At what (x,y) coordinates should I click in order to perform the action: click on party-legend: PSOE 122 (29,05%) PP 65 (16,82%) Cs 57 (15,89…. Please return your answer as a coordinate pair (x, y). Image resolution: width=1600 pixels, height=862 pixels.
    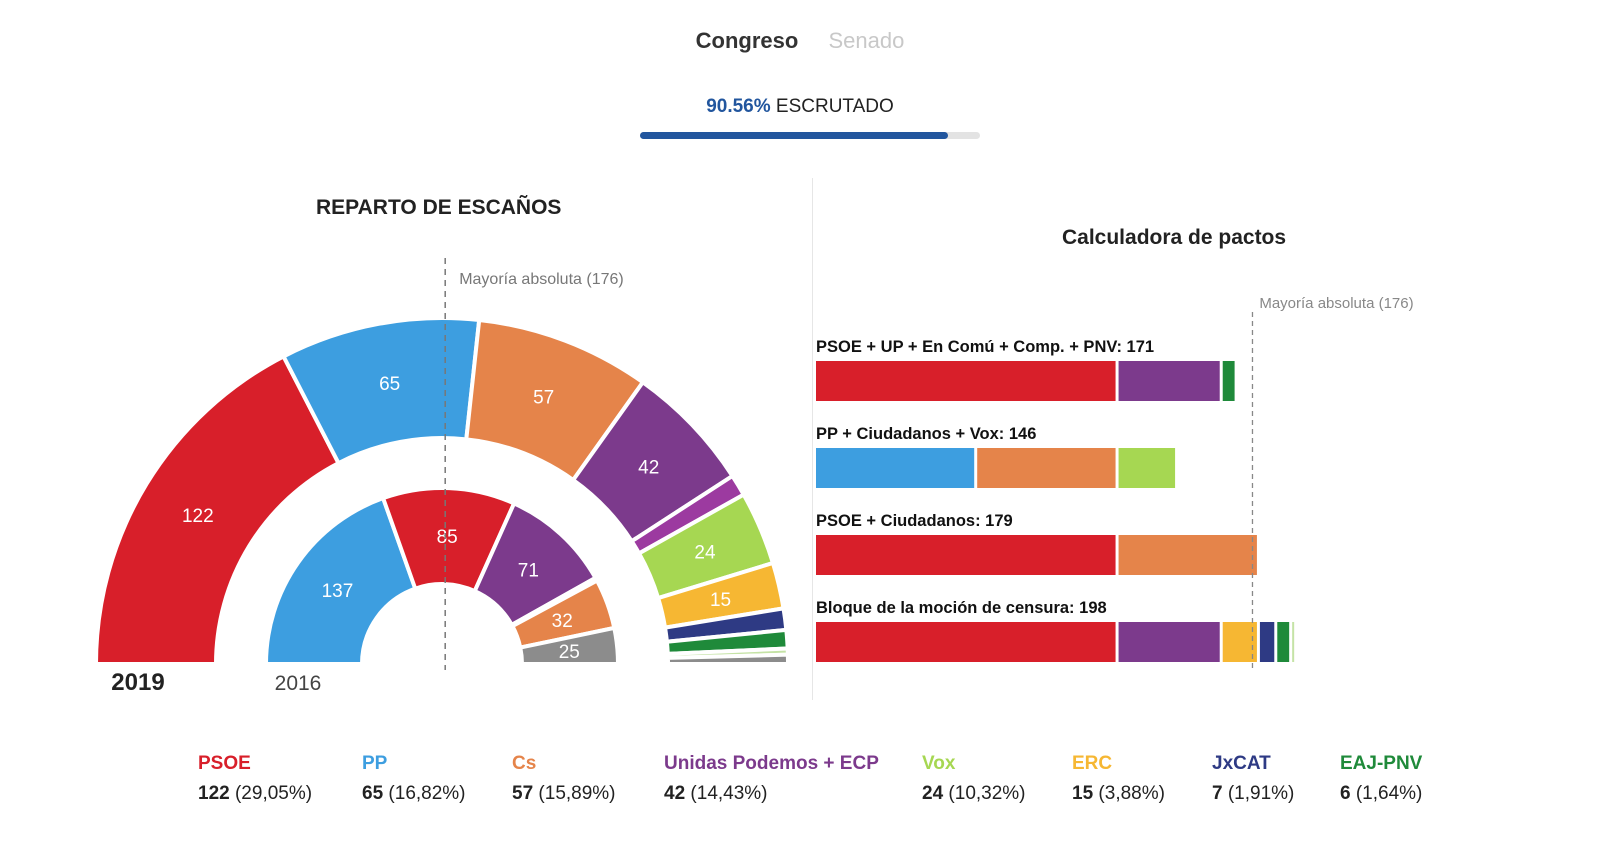
    Looking at the image, I should click on (800, 788).